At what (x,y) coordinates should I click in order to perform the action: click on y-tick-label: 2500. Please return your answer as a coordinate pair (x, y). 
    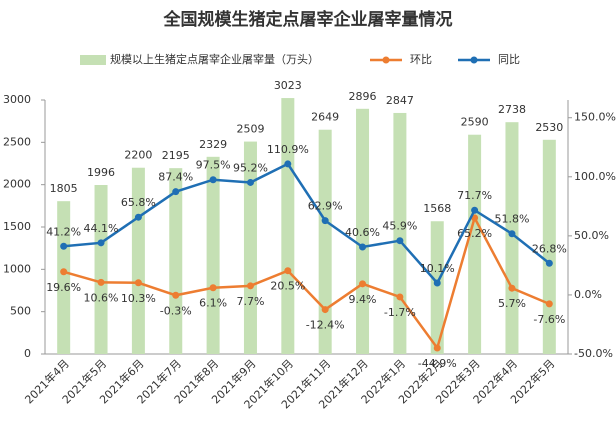
    Looking at the image, I should click on (17, 141).